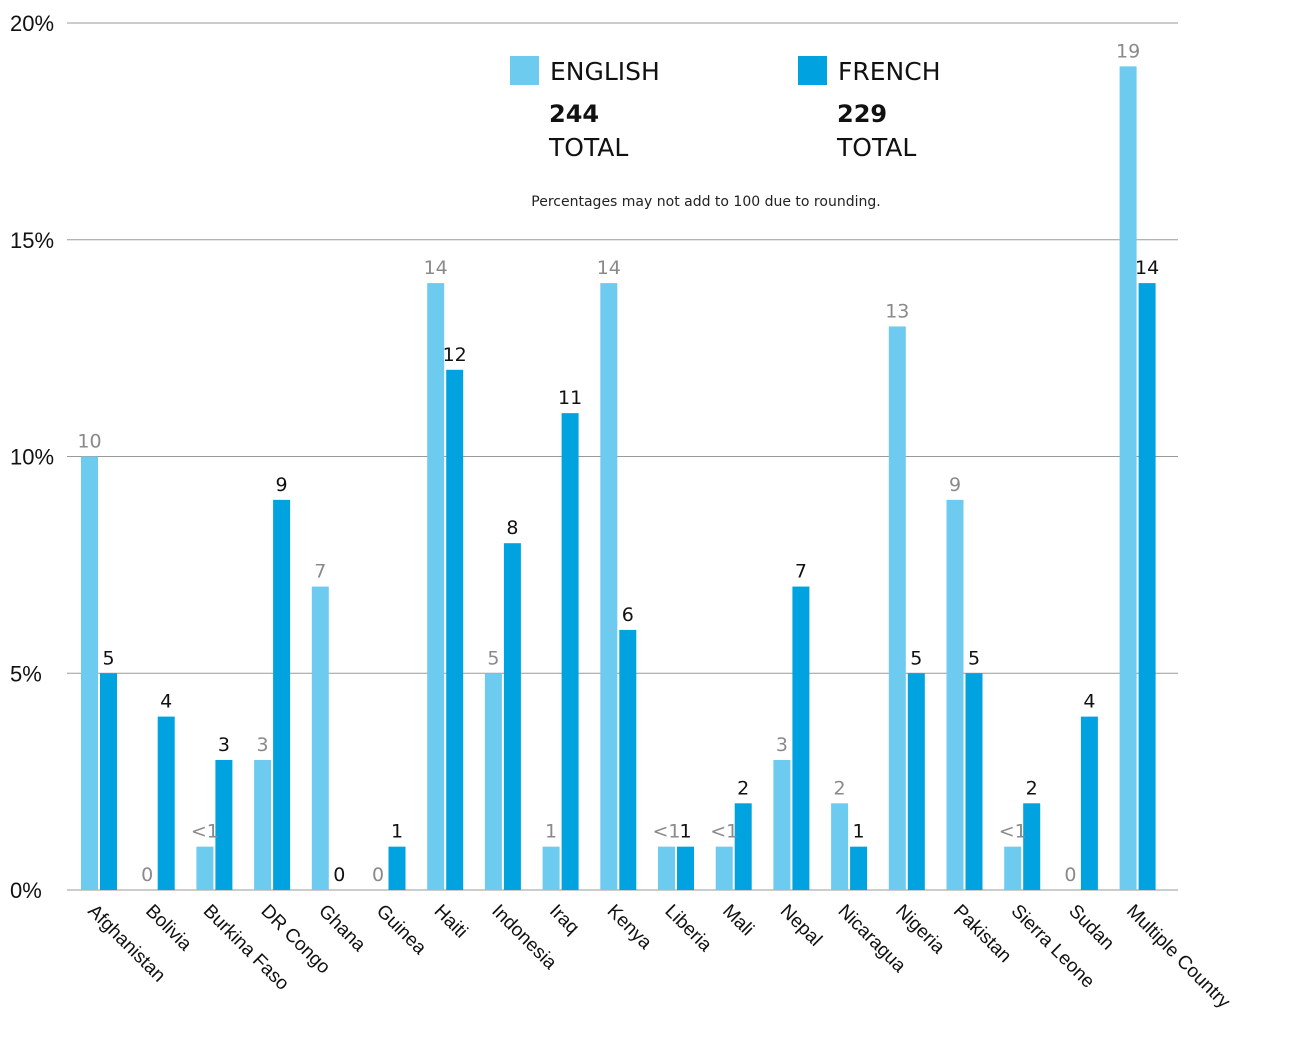 The image size is (1293, 1043). I want to click on legend-label-english: ENGLISH, so click(605, 71).